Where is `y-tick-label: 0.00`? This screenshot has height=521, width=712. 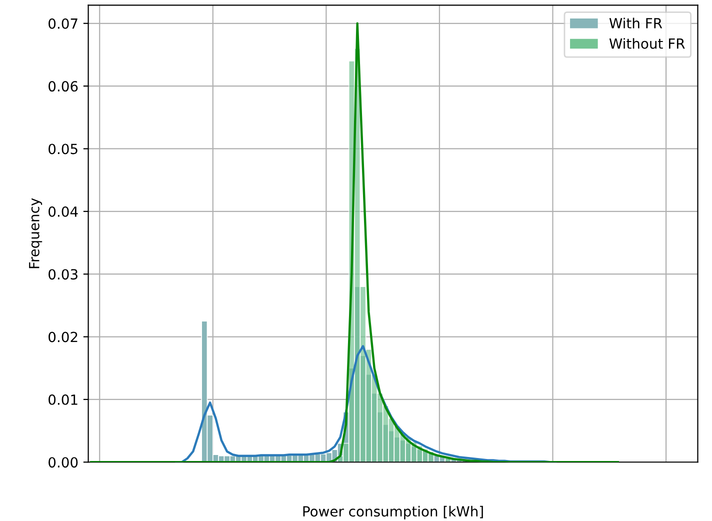
y-tick-label: 0.00 is located at coordinates (63, 462).